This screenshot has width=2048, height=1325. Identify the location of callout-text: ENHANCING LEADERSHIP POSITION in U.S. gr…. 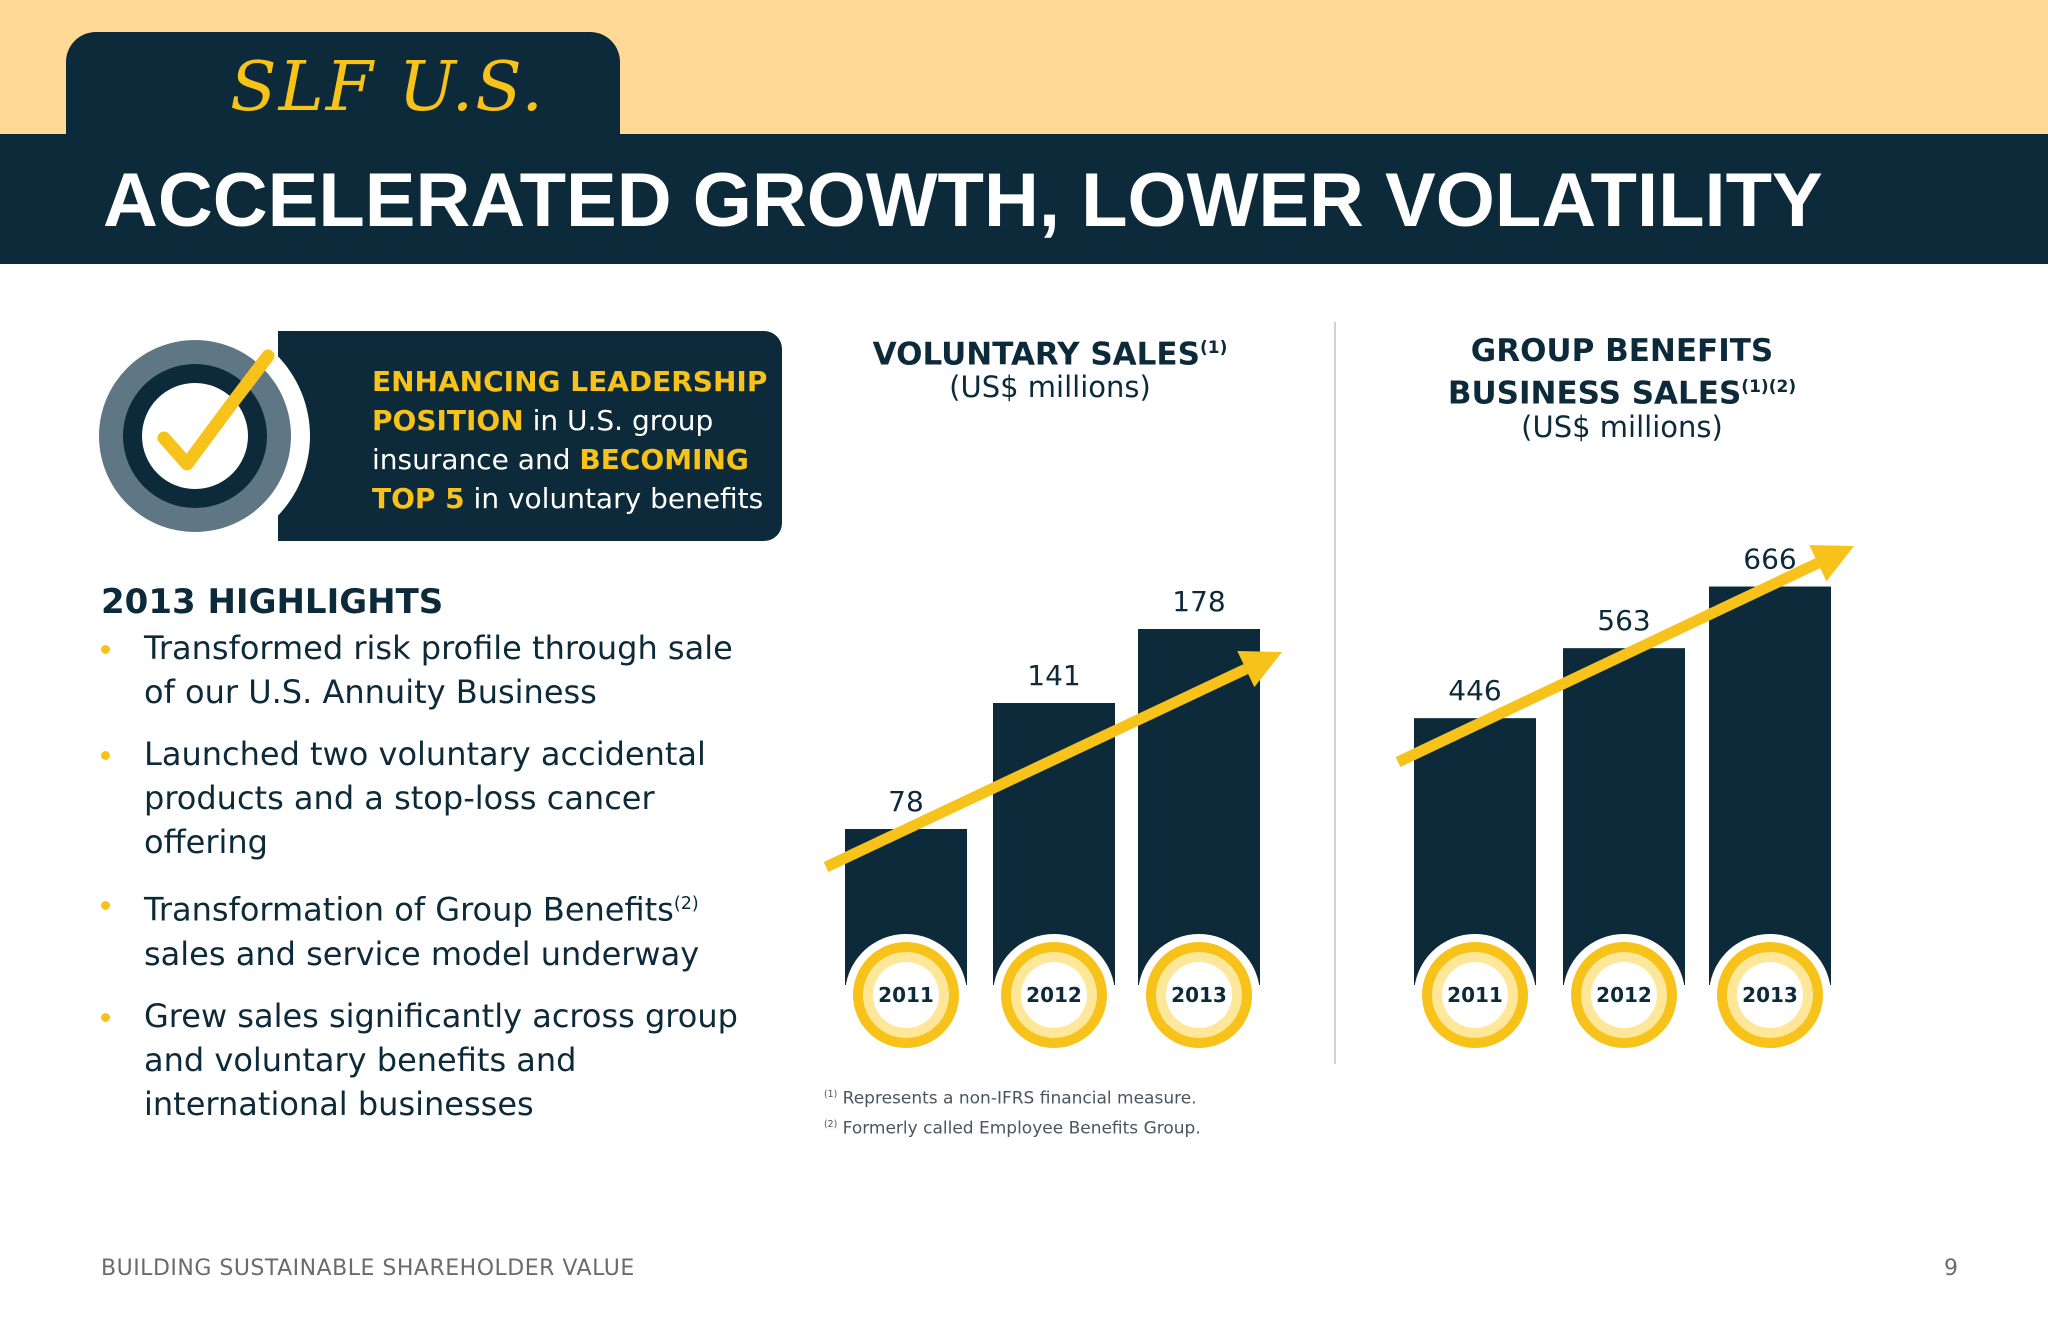
(572, 440).